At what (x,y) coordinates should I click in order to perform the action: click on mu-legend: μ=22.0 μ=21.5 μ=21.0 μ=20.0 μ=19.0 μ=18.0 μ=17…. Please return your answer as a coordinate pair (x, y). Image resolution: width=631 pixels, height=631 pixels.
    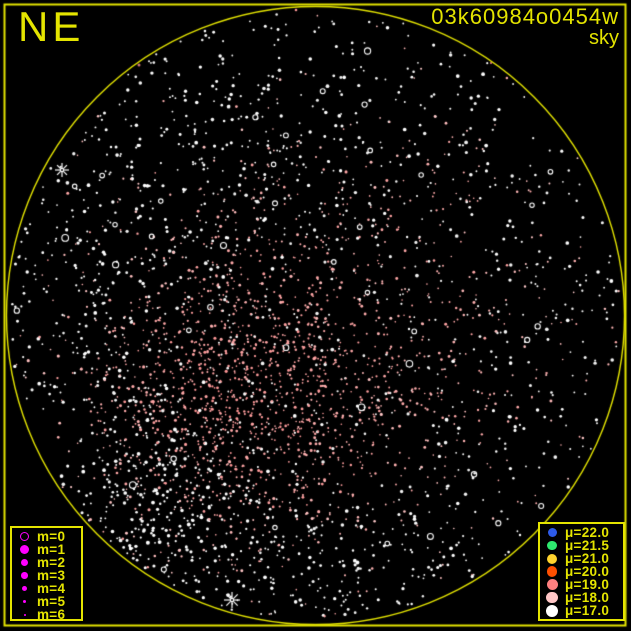
    Looking at the image, I should click on (581, 571).